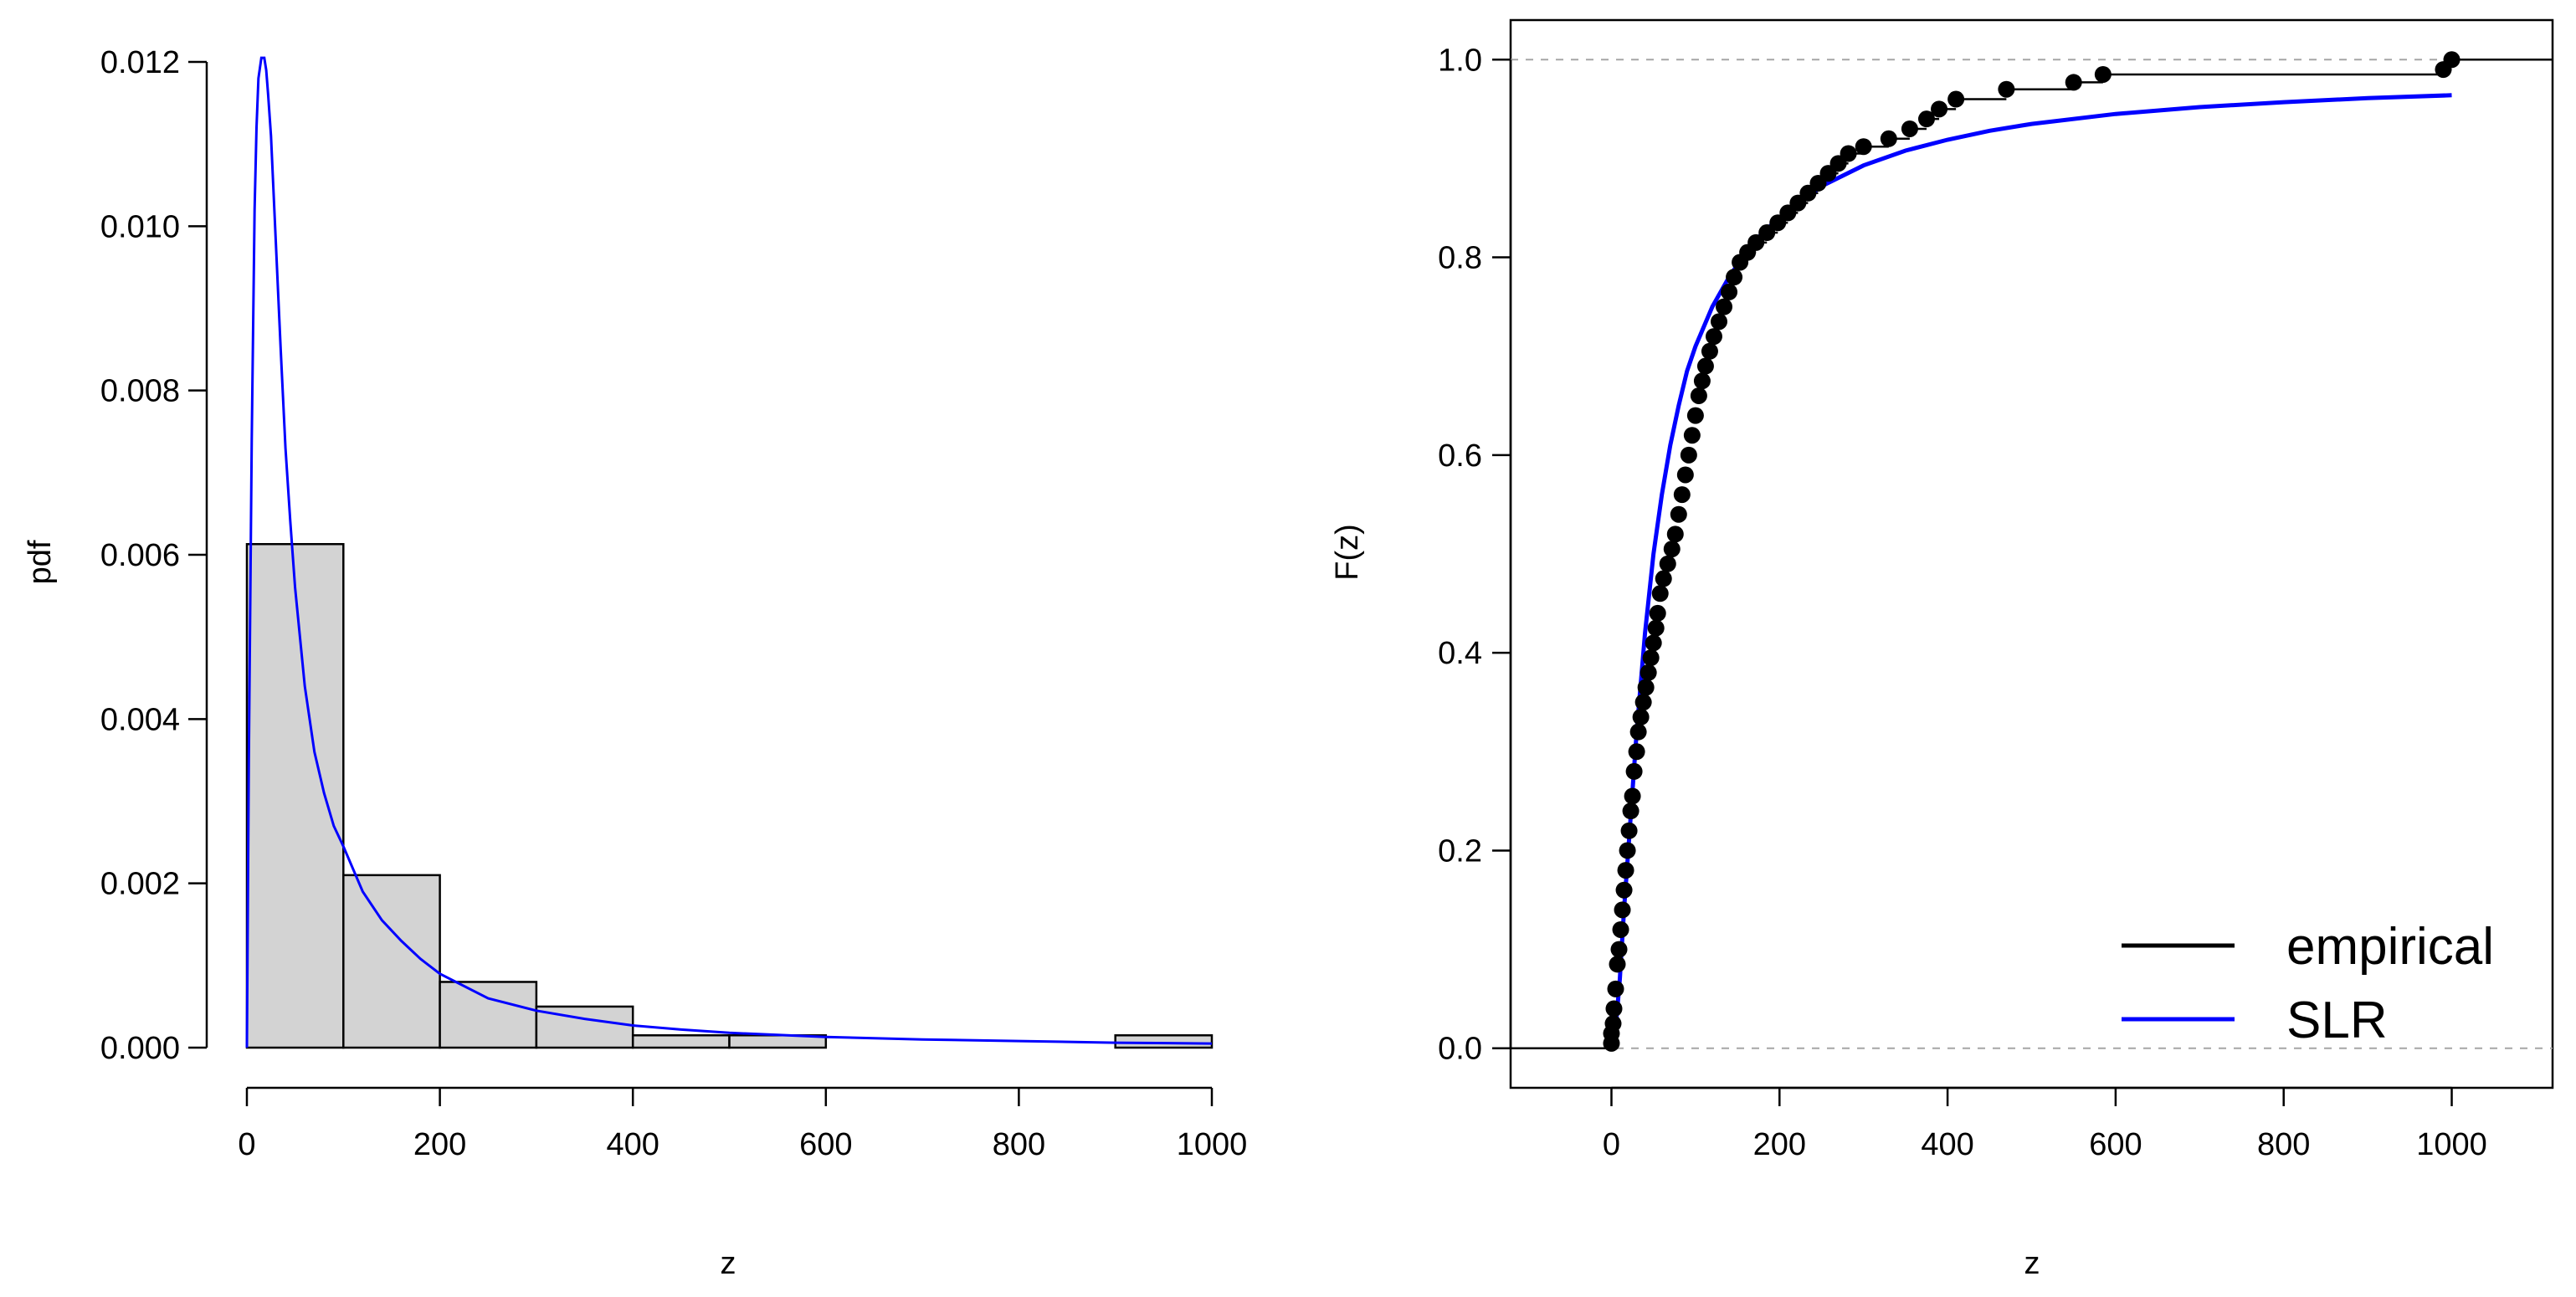  I want to click on y-tick-label: 0.002, so click(140, 885).